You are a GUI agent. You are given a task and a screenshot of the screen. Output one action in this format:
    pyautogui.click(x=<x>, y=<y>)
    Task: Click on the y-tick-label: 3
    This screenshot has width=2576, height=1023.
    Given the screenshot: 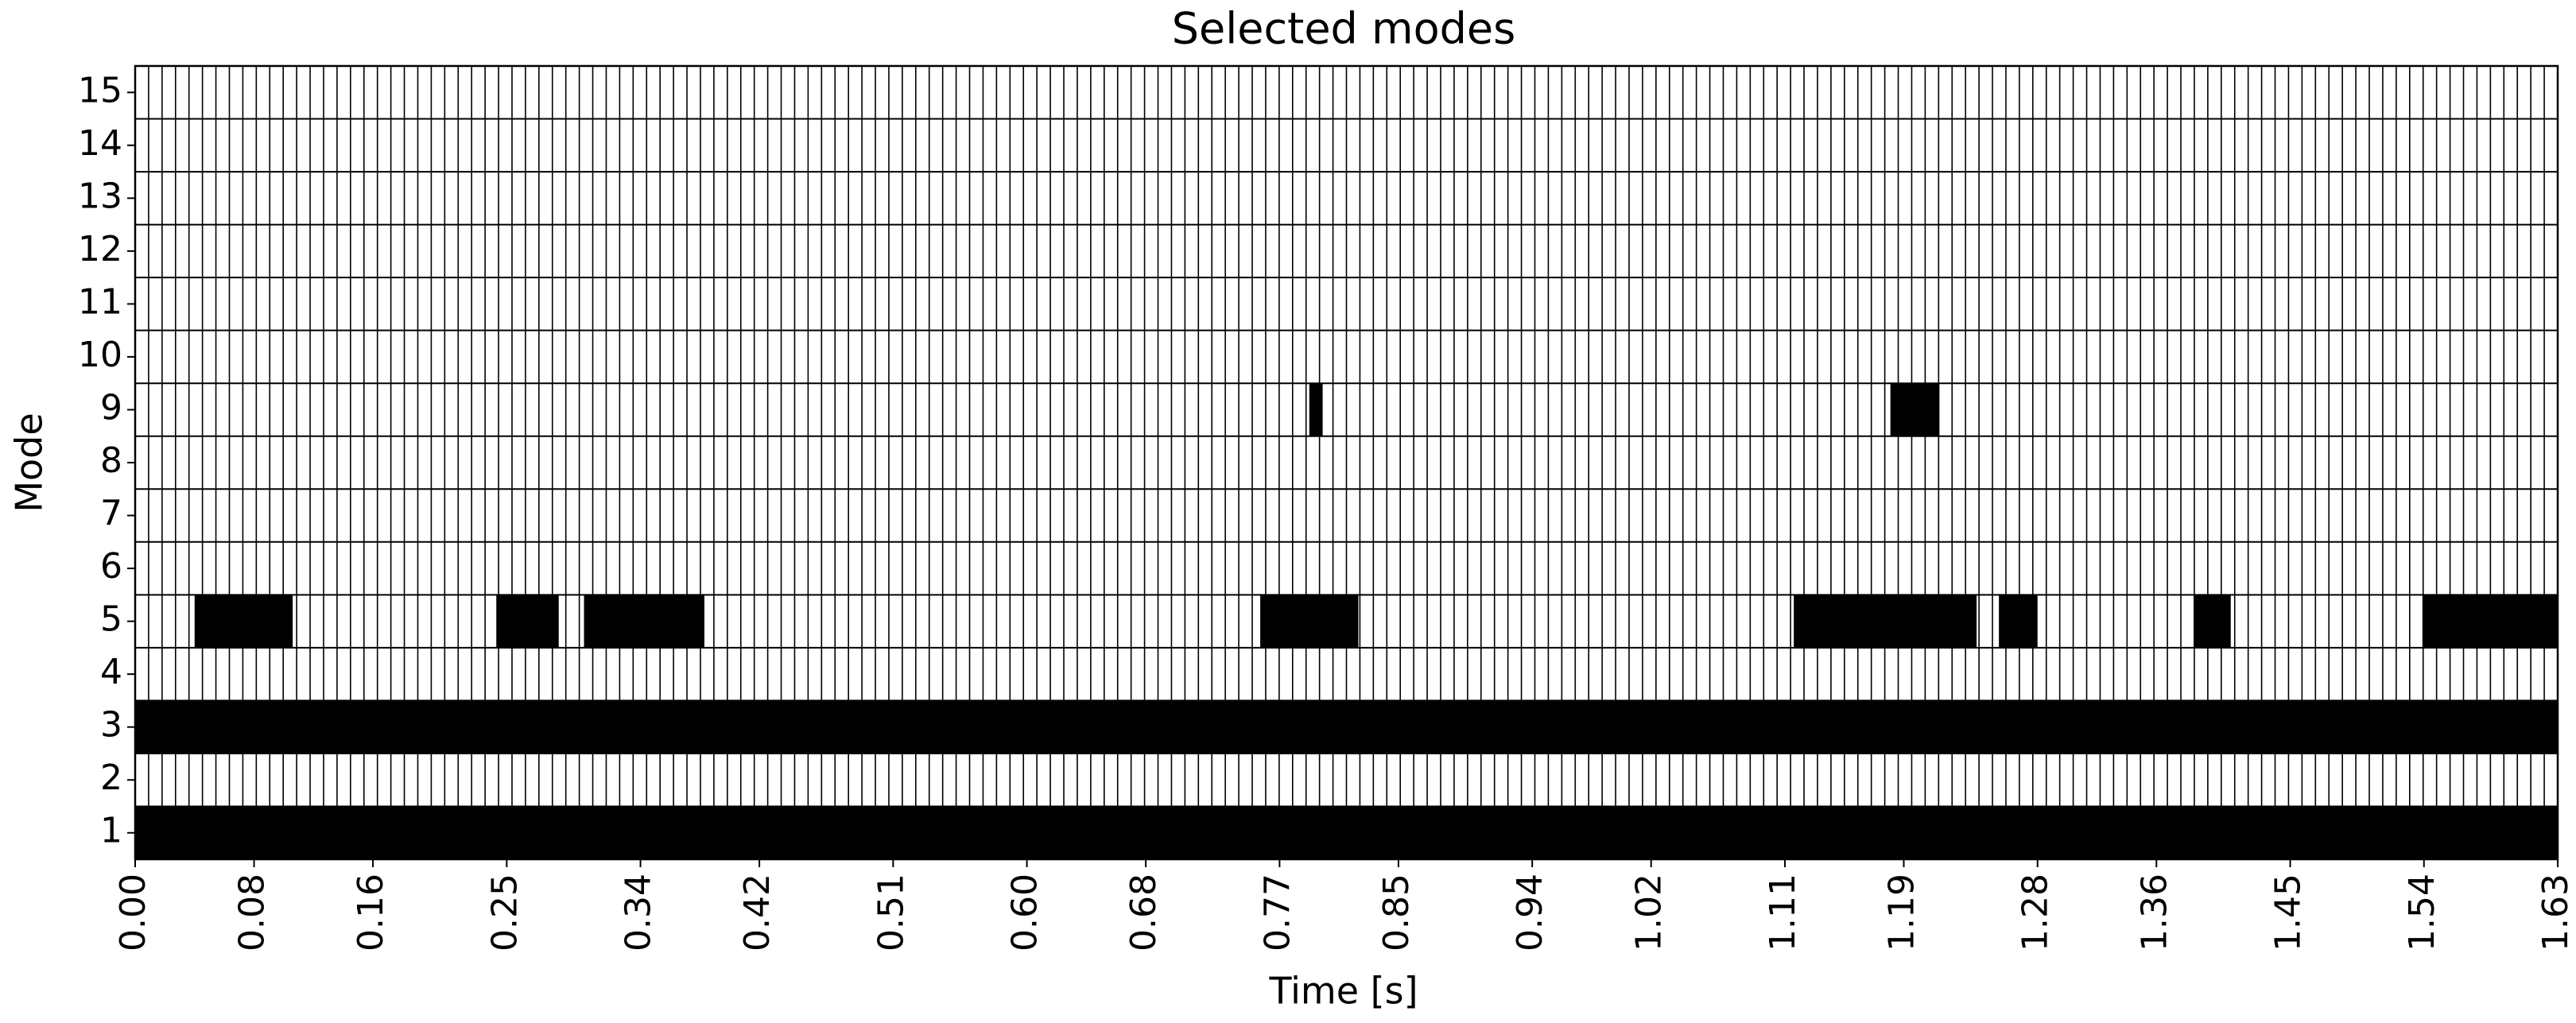 What is the action you would take?
    pyautogui.click(x=111, y=725)
    